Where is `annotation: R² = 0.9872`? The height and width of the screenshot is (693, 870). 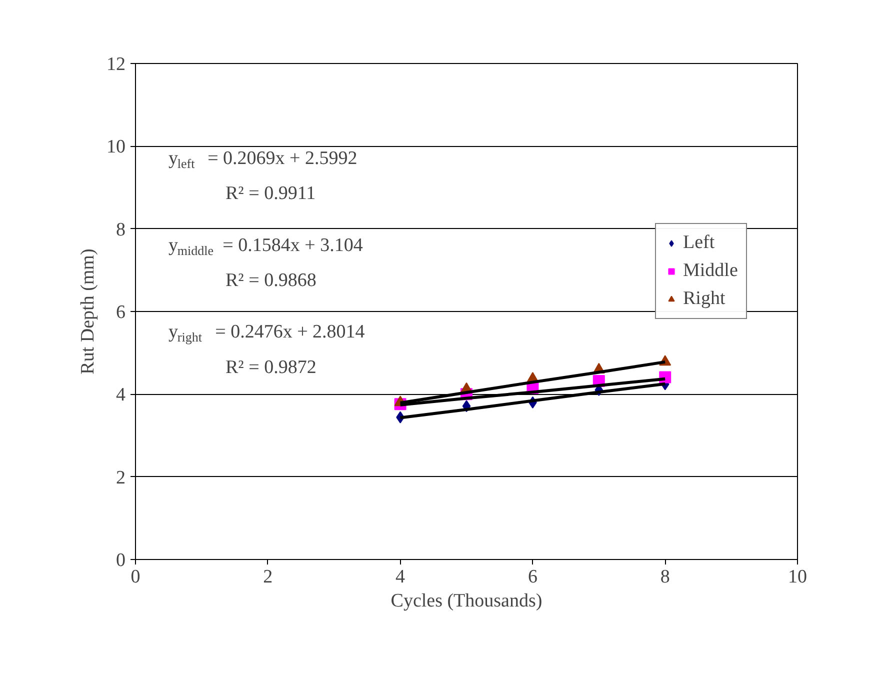
annotation: R² = 0.9872 is located at coordinates (271, 367).